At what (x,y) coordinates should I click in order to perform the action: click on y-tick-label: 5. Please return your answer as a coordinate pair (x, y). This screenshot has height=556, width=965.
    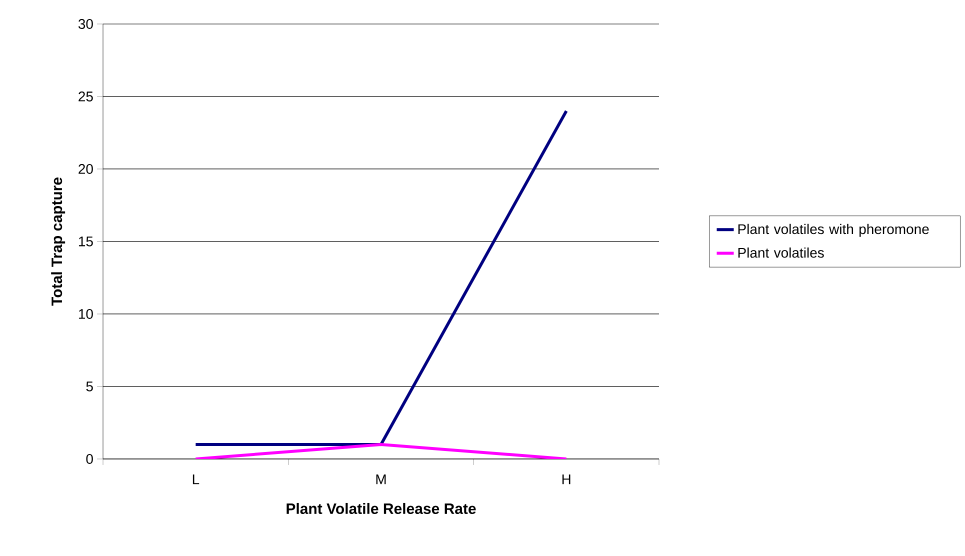
    Looking at the image, I should click on (89, 387).